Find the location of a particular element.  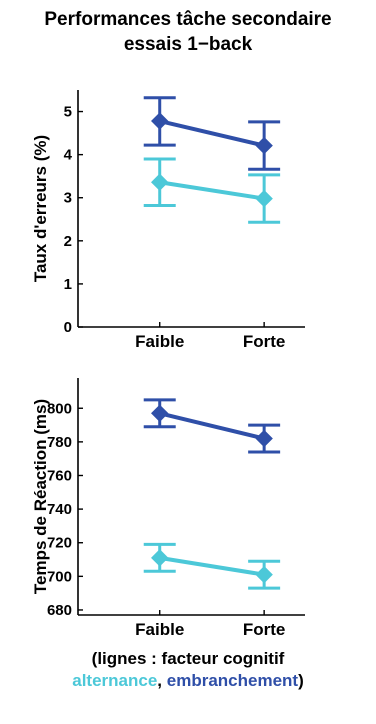

y-tick-label: 1 is located at coordinates (68, 284).